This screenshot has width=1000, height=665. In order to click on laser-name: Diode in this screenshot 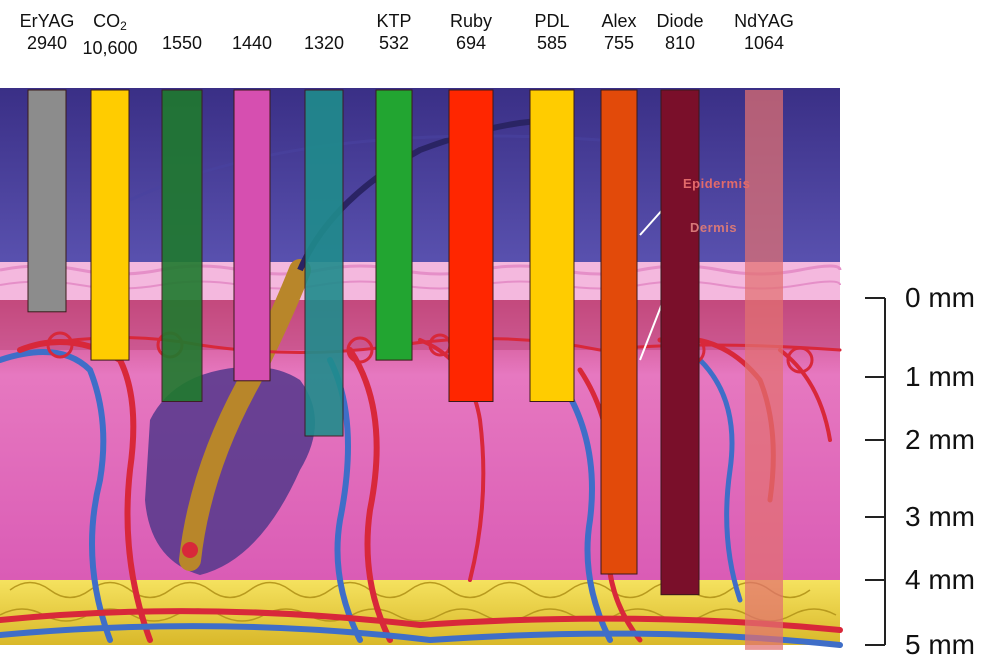, I will do `click(680, 21)`.